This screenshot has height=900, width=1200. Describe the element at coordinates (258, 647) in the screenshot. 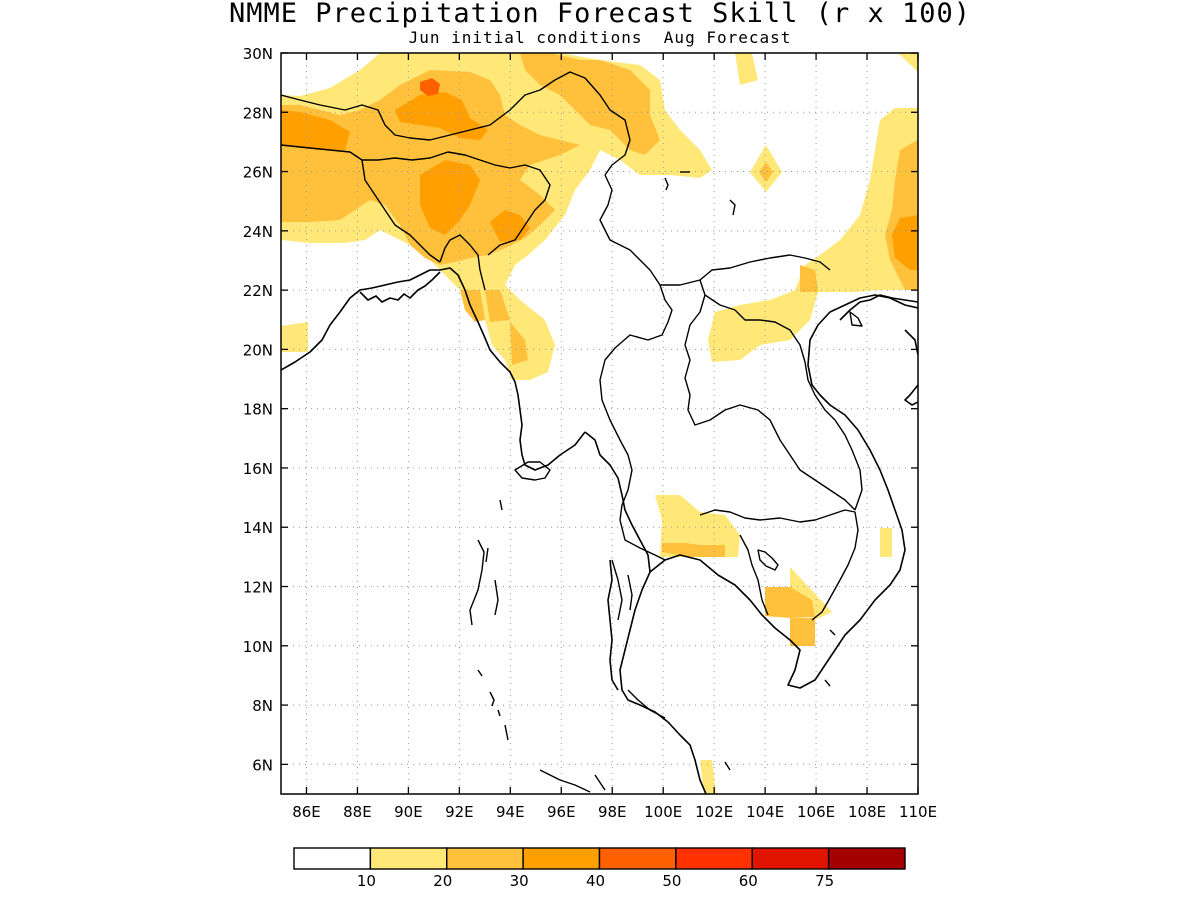

I see `lat-tick-label: 10N` at that location.